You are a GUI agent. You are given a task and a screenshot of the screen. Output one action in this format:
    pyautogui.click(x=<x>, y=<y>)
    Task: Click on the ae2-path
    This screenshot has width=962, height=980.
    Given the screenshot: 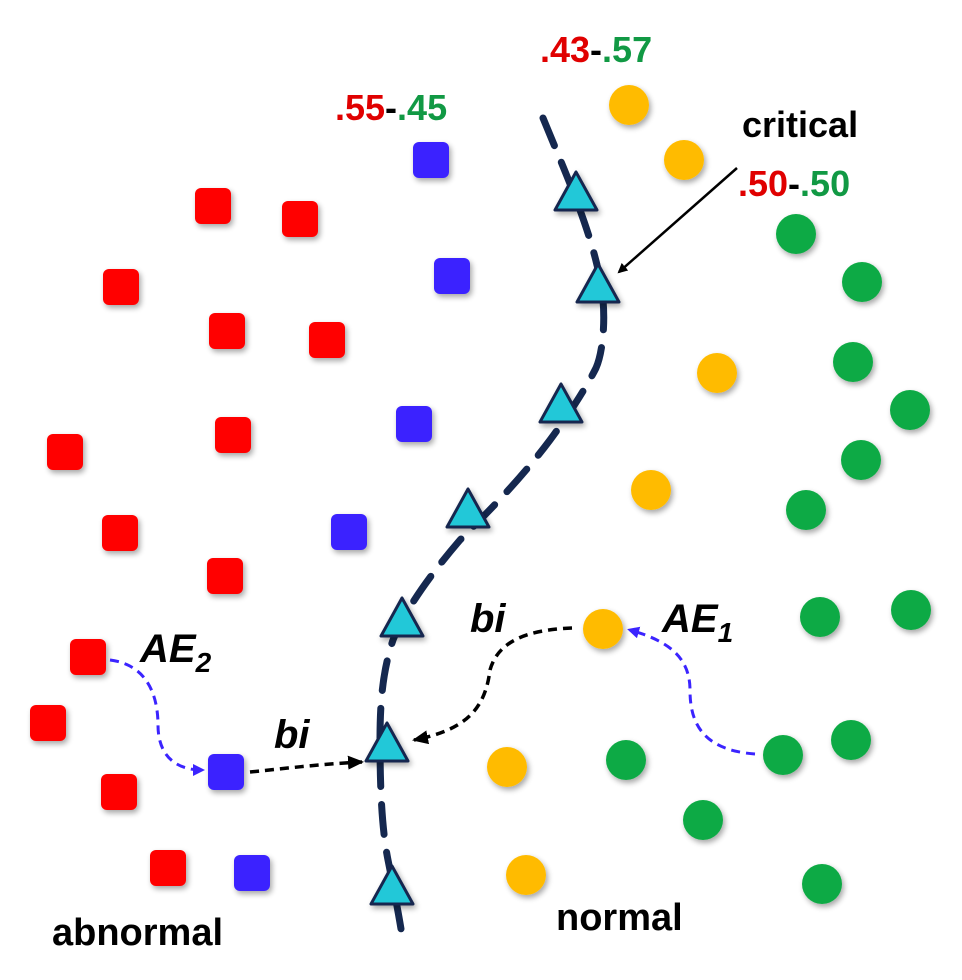 What is the action you would take?
    pyautogui.click(x=157, y=717)
    